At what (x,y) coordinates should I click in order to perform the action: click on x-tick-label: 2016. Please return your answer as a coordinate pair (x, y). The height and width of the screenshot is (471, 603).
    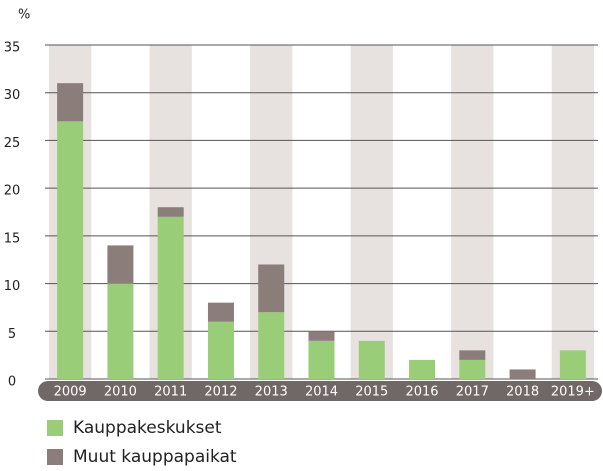
    Looking at the image, I should click on (421, 392).